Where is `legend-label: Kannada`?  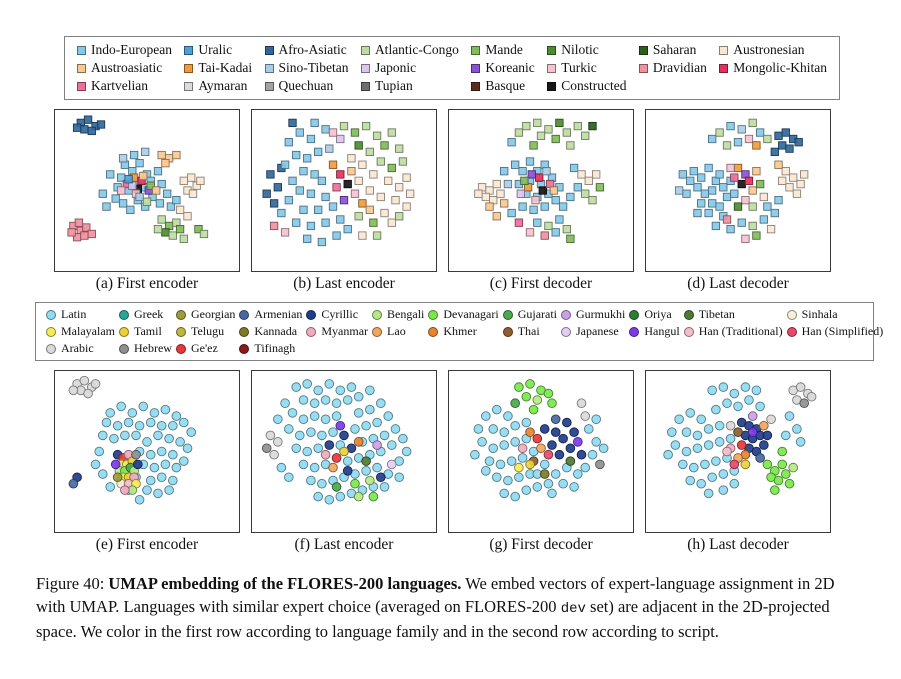
legend-label: Kannada is located at coordinates (276, 331).